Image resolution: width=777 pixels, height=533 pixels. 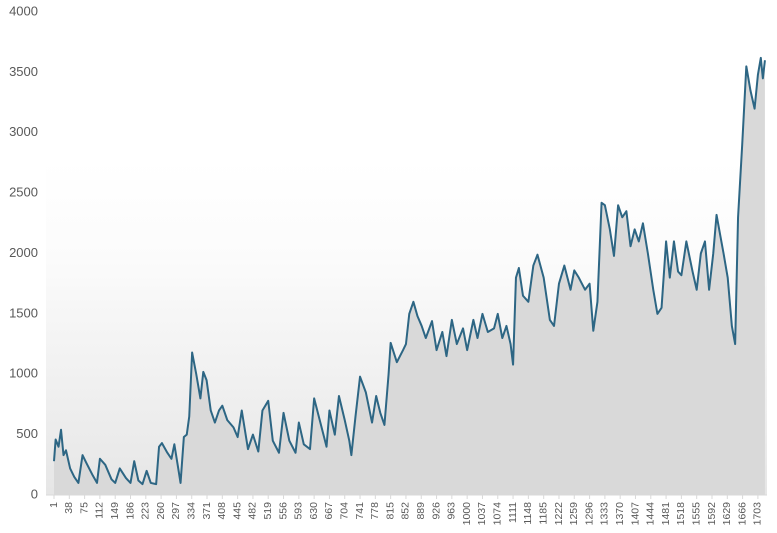 What do you see at coordinates (390, 511) in the screenshot?
I see `x-tick-label: 815` at bounding box center [390, 511].